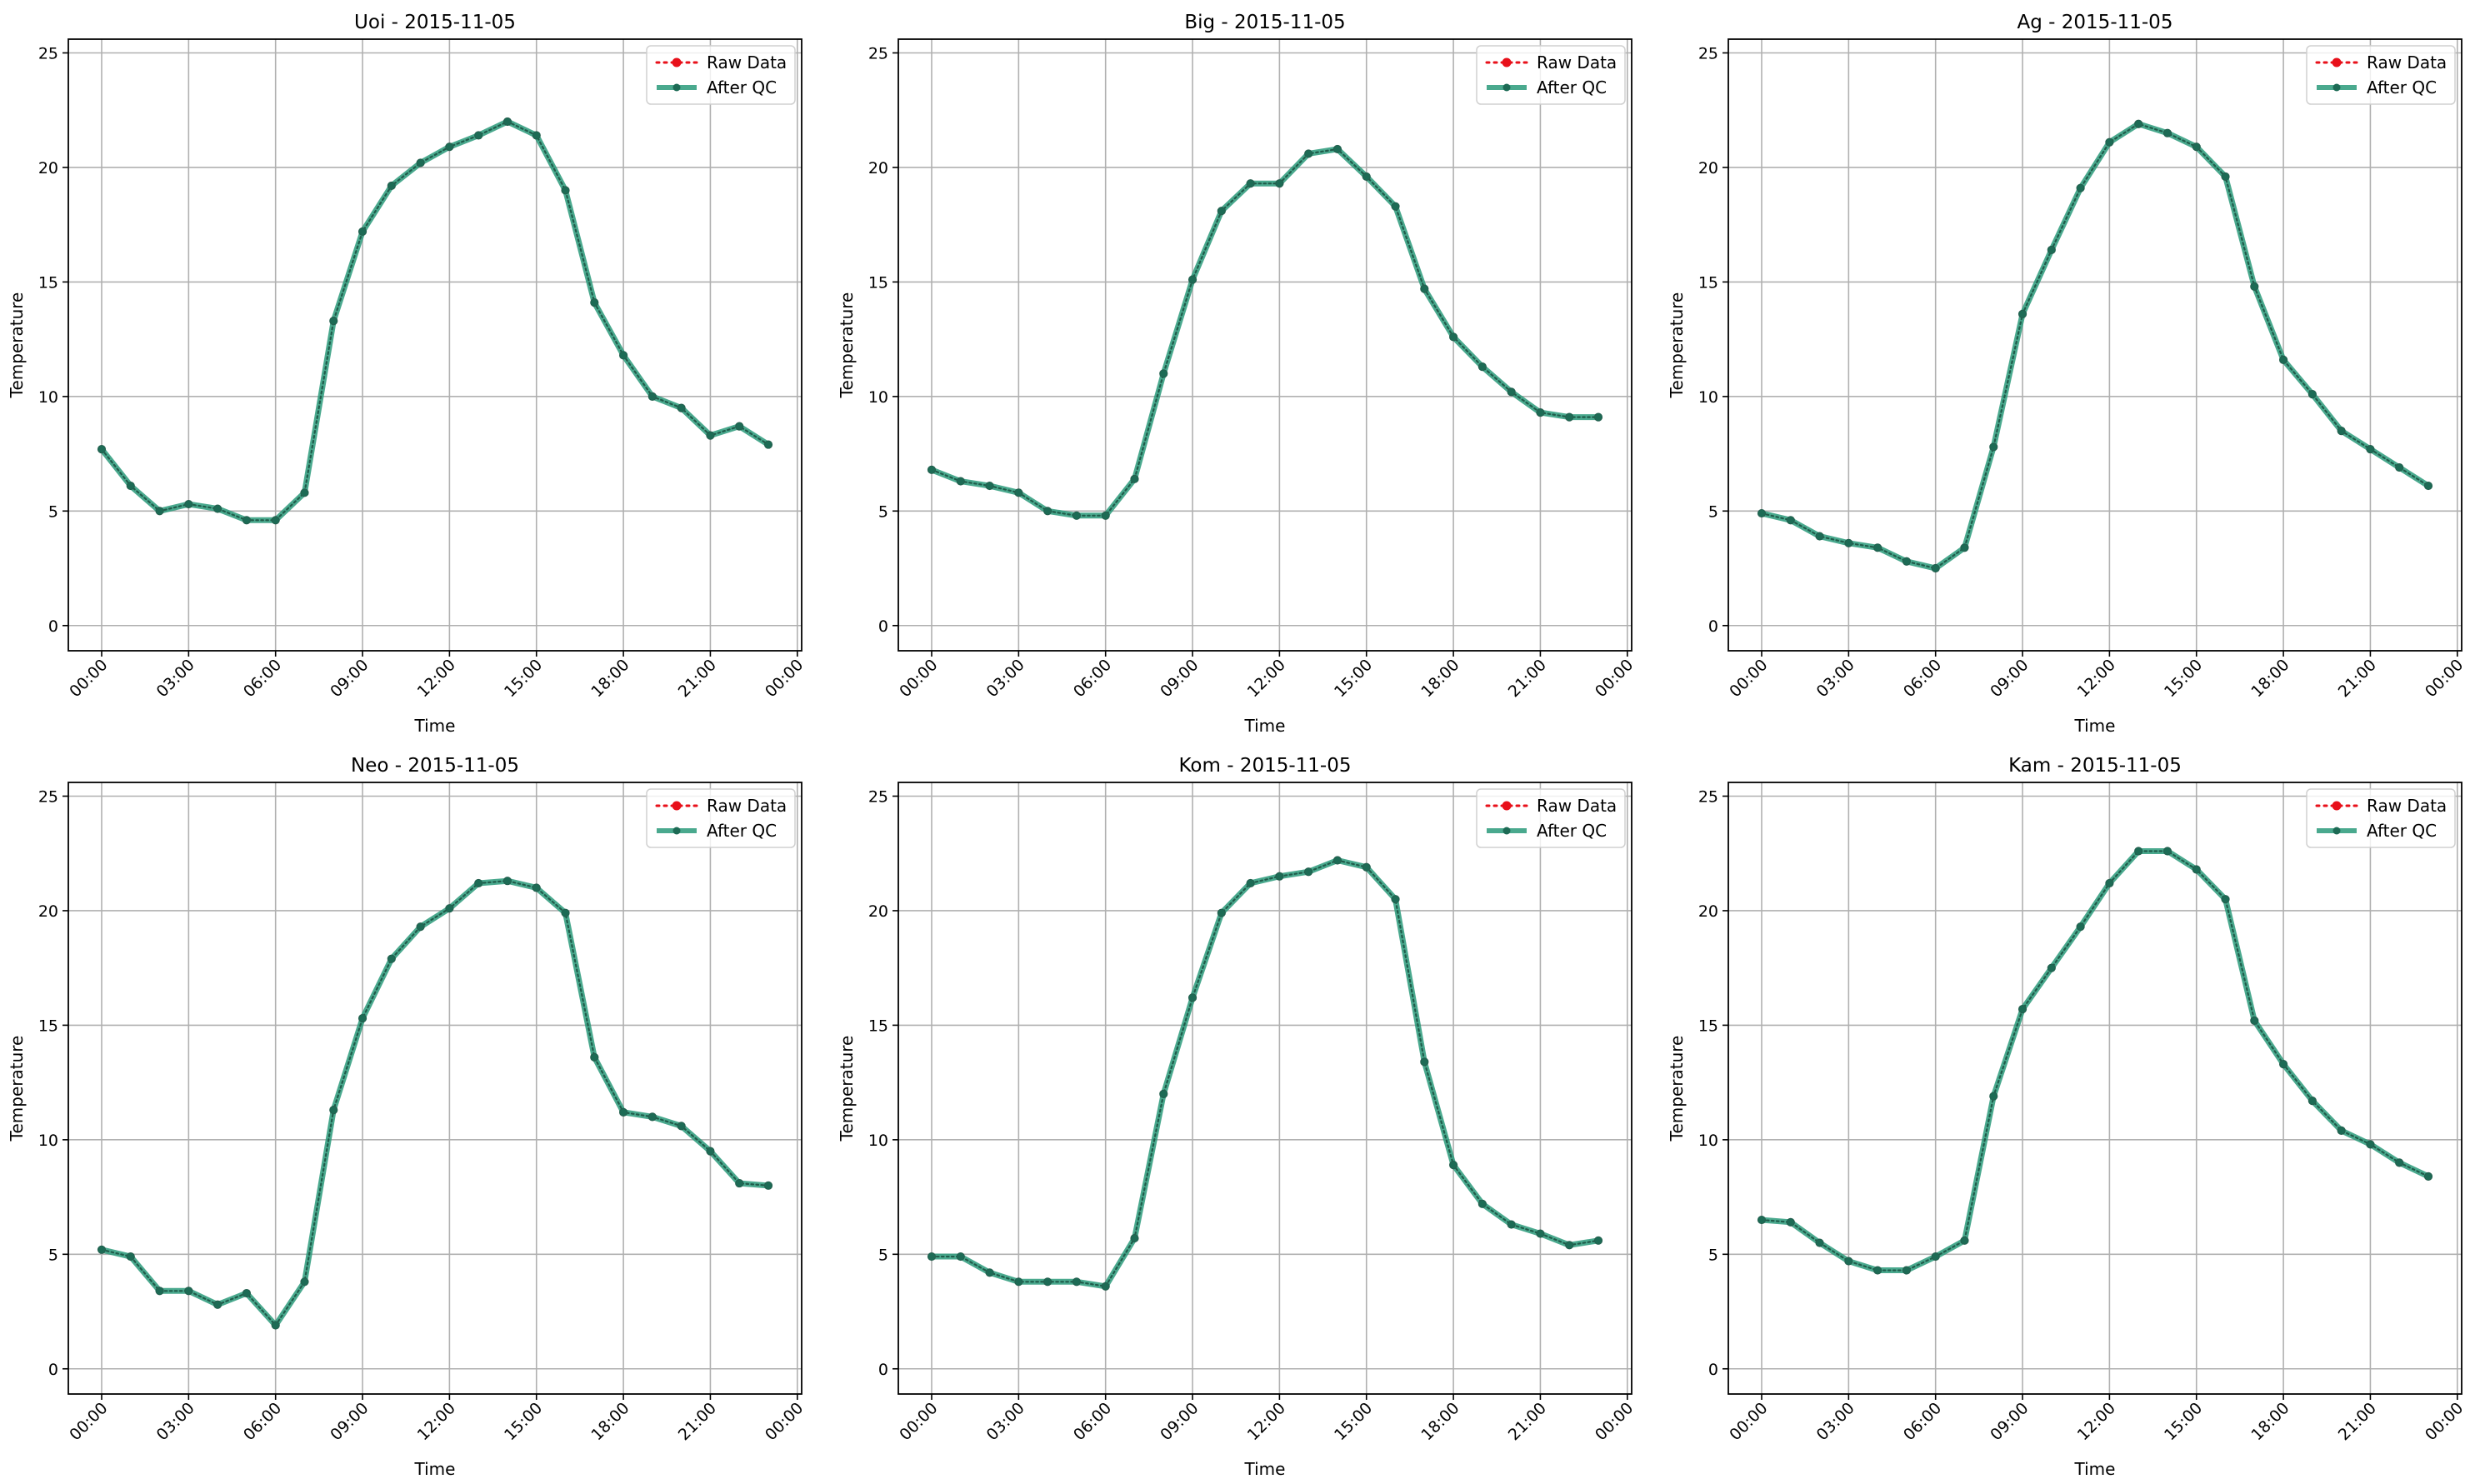 This screenshot has width=2485, height=1484. What do you see at coordinates (742, 87) in the screenshot?
I see `legend-label-after-qc: After QC` at bounding box center [742, 87].